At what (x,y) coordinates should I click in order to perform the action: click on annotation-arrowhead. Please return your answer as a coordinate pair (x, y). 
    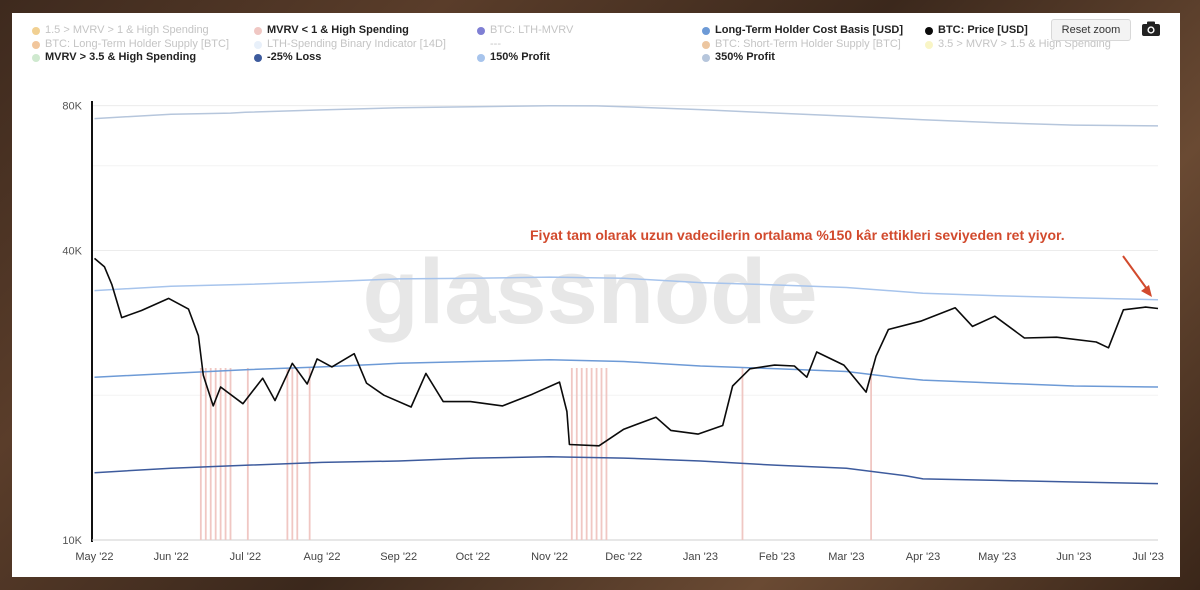
    Looking at the image, I should click on (1146, 291).